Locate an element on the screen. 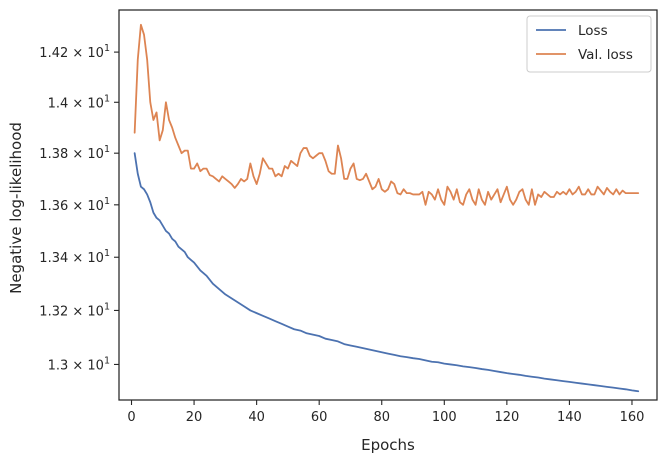  y-axis-label: Negative log-likelihood is located at coordinates (16, 208).